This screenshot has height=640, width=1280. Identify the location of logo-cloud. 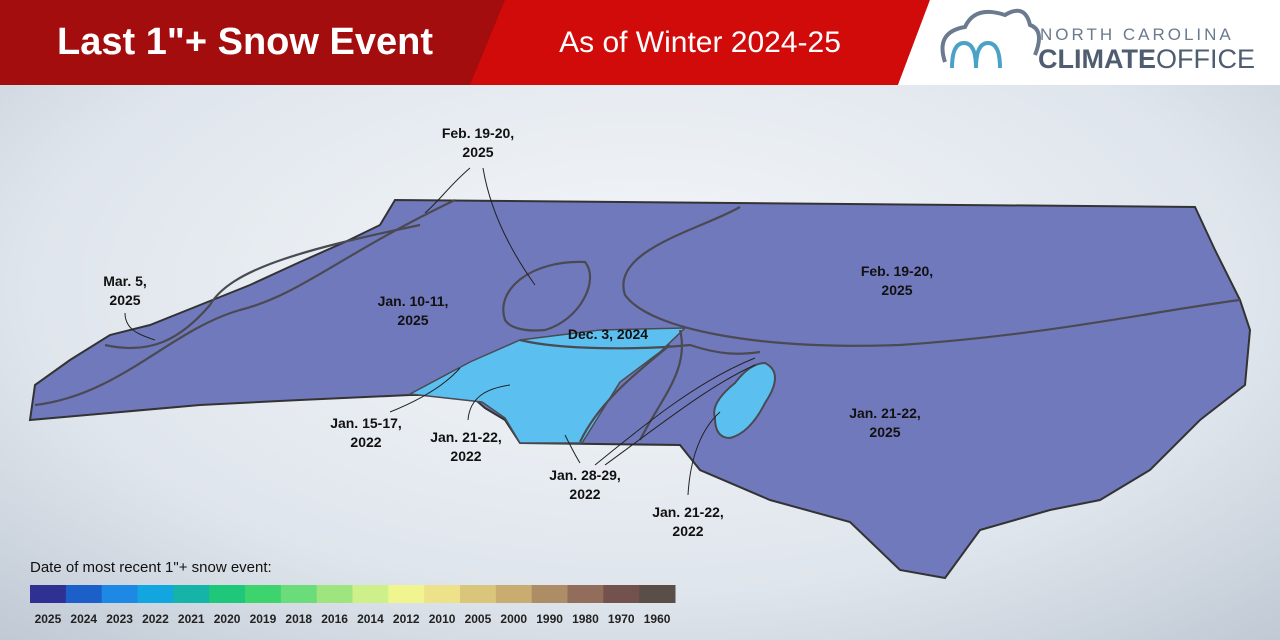
(990, 35).